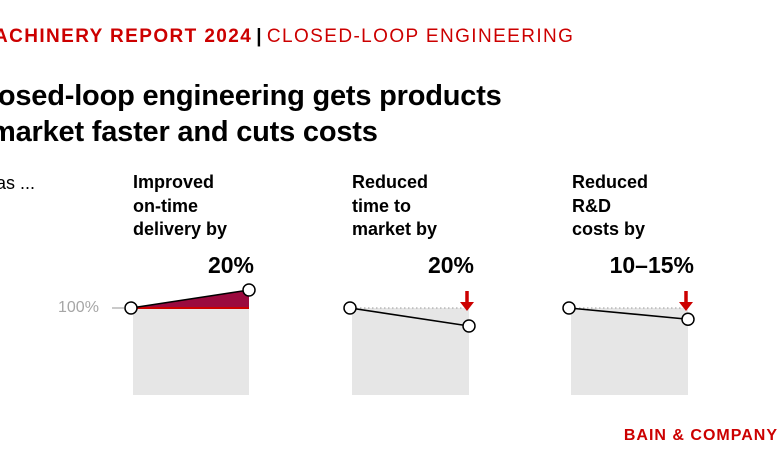  Describe the element at coordinates (469, 326) in the screenshot. I see `panel-2-end-point` at that location.